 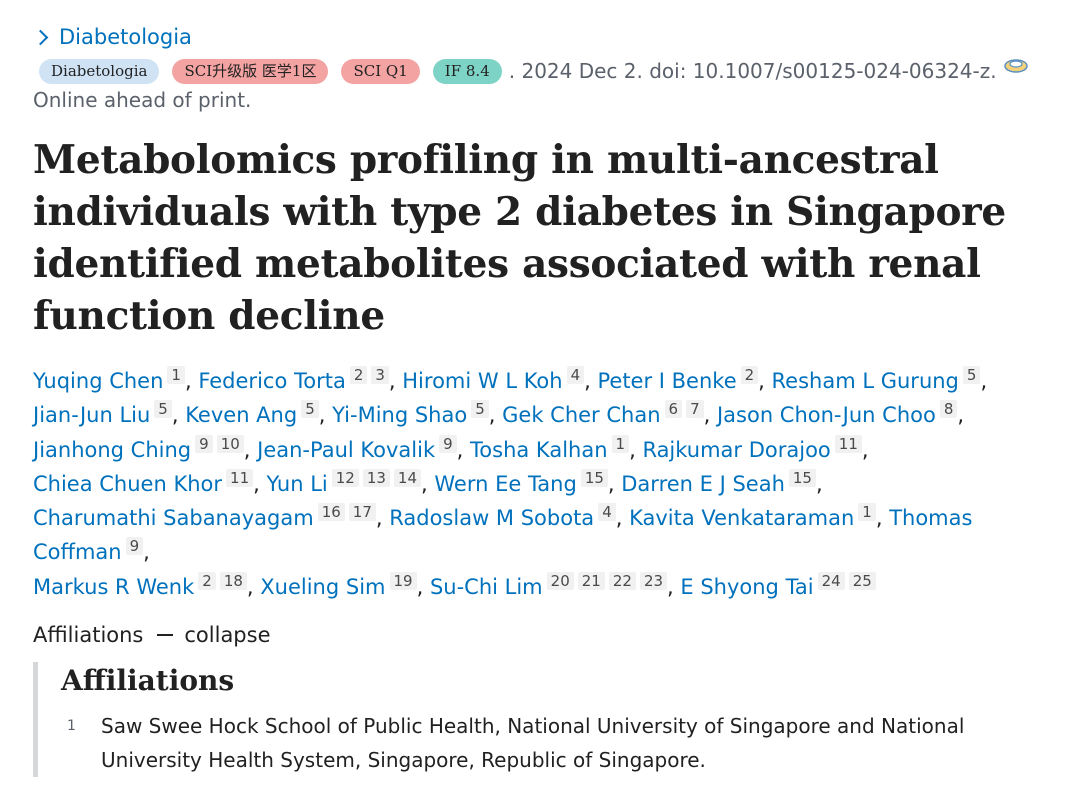 I want to click on doi-icon, so click(x=1016, y=65).